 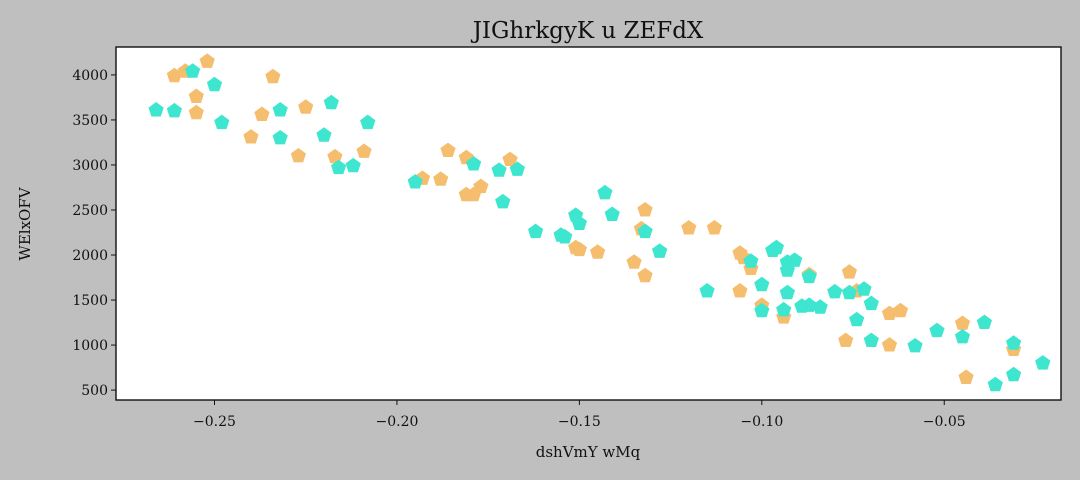 I want to click on y-tick-label: 4000, so click(x=90, y=76).